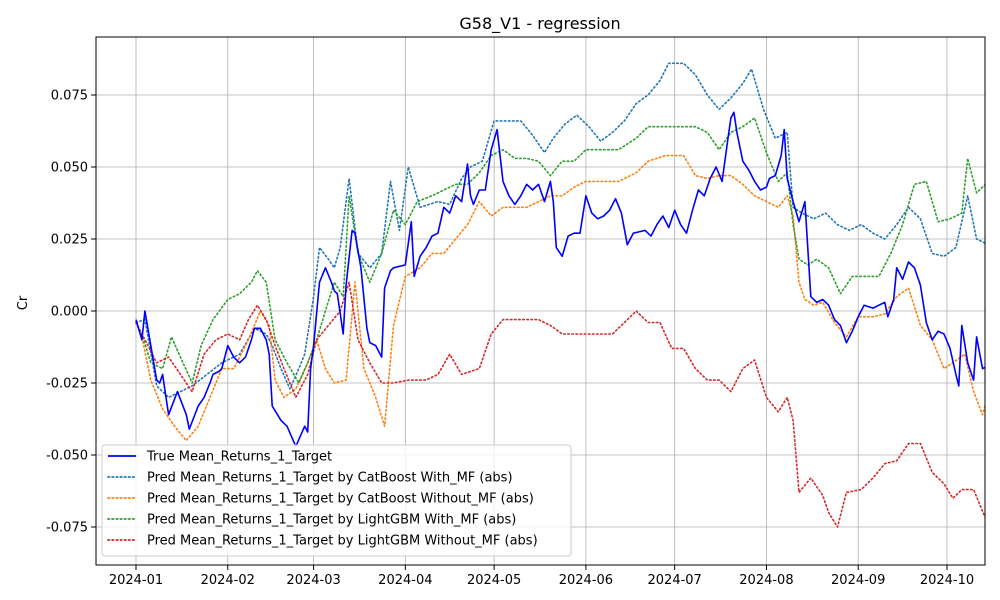 The height and width of the screenshot is (600, 1000). What do you see at coordinates (947, 580) in the screenshot?
I see `x-tick-label: 2024-10` at bounding box center [947, 580].